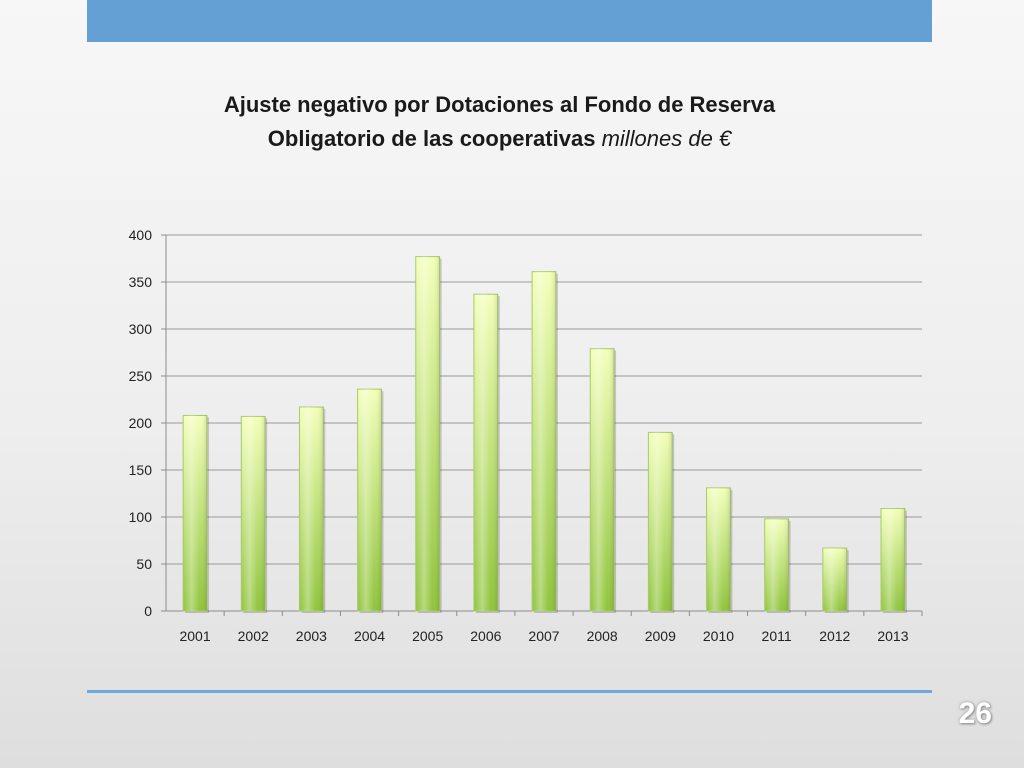  Describe the element at coordinates (253, 636) in the screenshot. I see `x-tick-label: 2002` at that location.